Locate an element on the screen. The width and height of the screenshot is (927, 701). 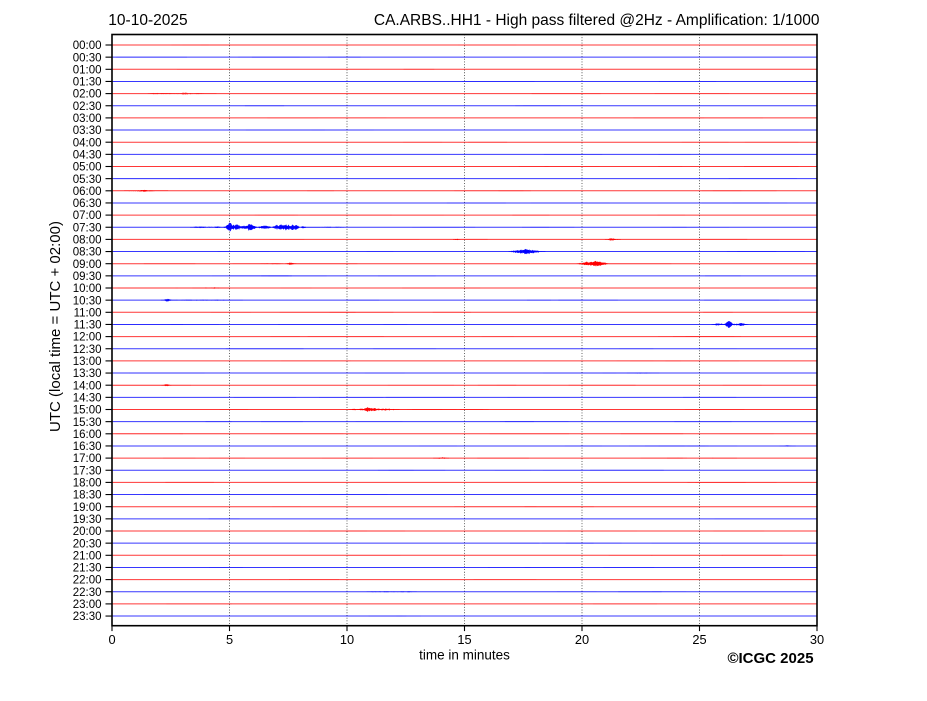
svg-text: 17:00 is located at coordinates (87, 459).